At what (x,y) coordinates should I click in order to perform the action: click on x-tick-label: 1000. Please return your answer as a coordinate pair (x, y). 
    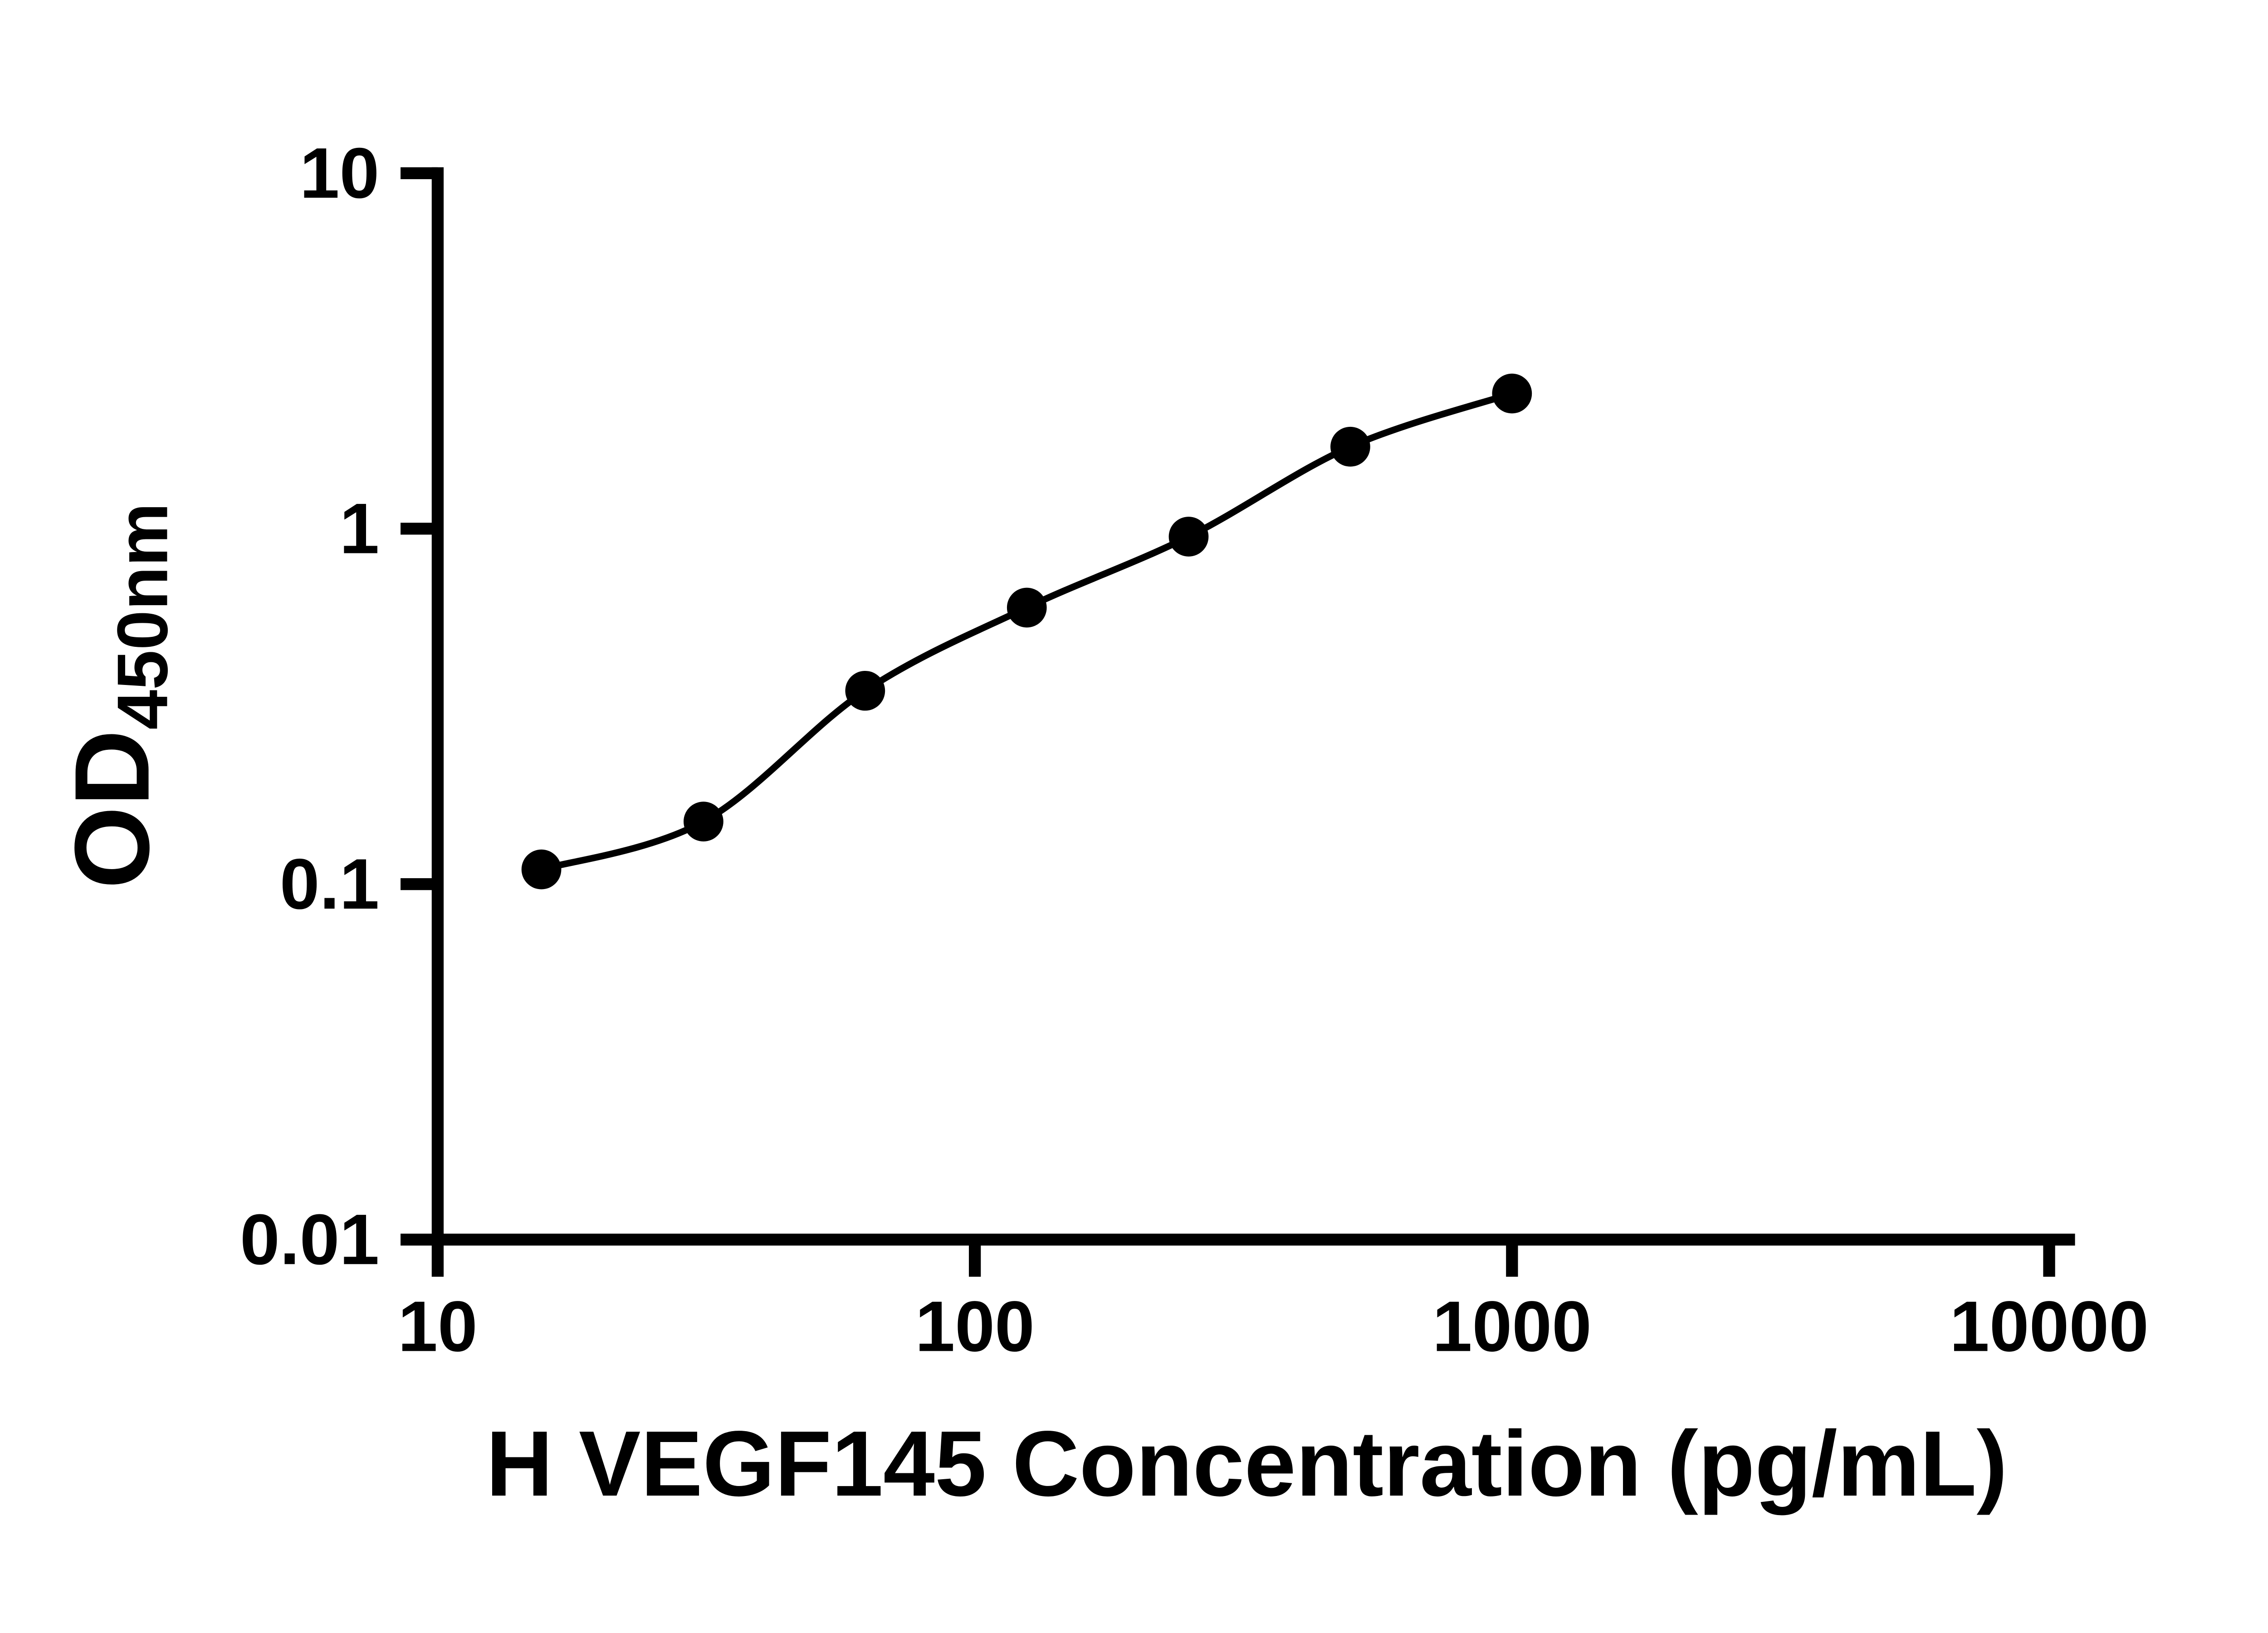
    Looking at the image, I should click on (1512, 1326).